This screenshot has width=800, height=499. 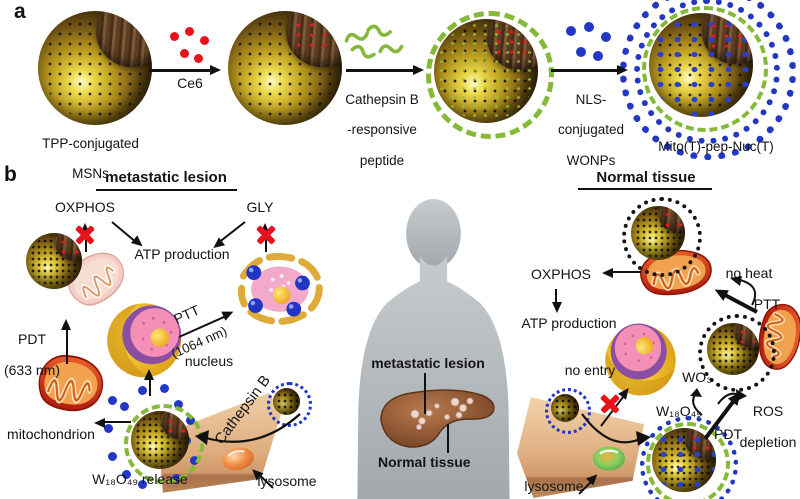 What do you see at coordinates (571, 31) in the screenshot?
I see `wonp-particles-icon` at bounding box center [571, 31].